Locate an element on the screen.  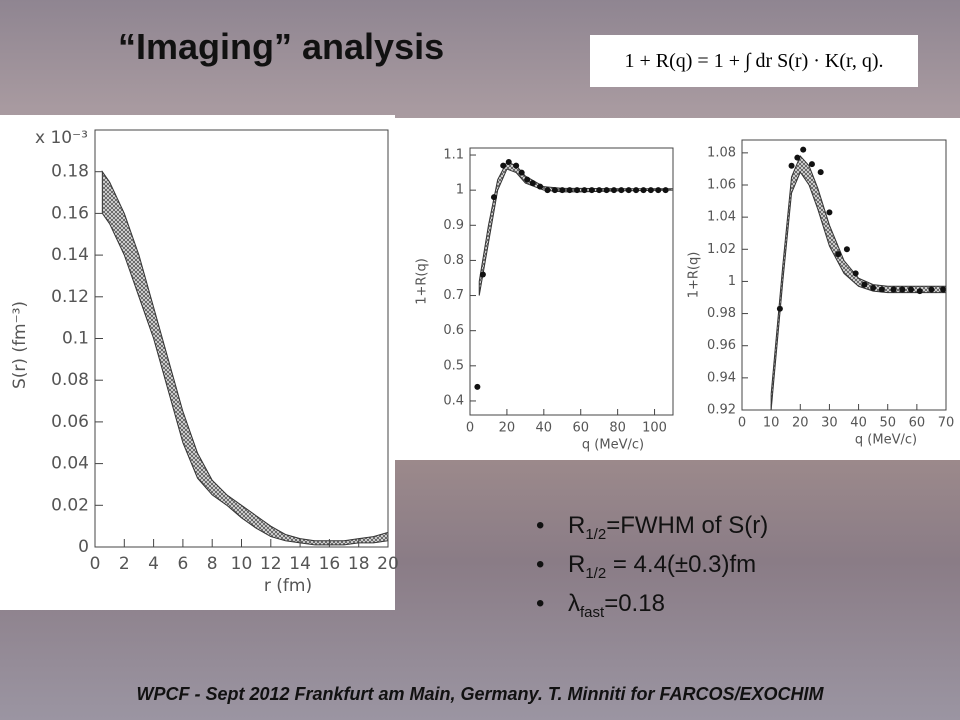
y-tick-label: 0.94 is located at coordinates (721, 377).